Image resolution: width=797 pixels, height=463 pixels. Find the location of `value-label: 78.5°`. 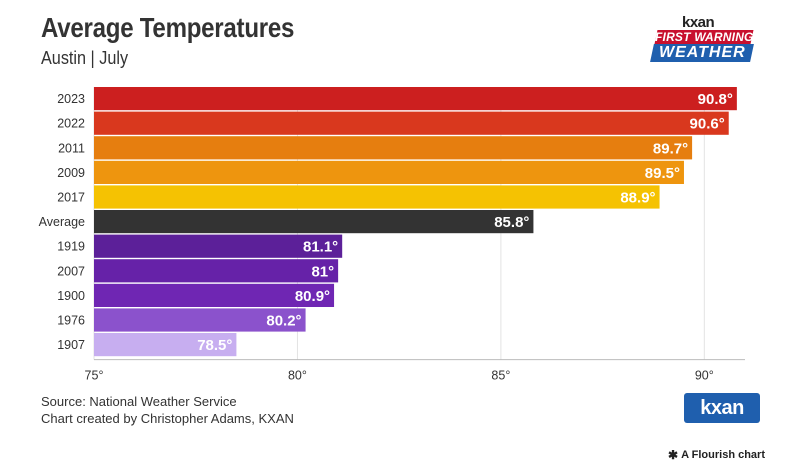

value-label: 78.5° is located at coordinates (214, 345).